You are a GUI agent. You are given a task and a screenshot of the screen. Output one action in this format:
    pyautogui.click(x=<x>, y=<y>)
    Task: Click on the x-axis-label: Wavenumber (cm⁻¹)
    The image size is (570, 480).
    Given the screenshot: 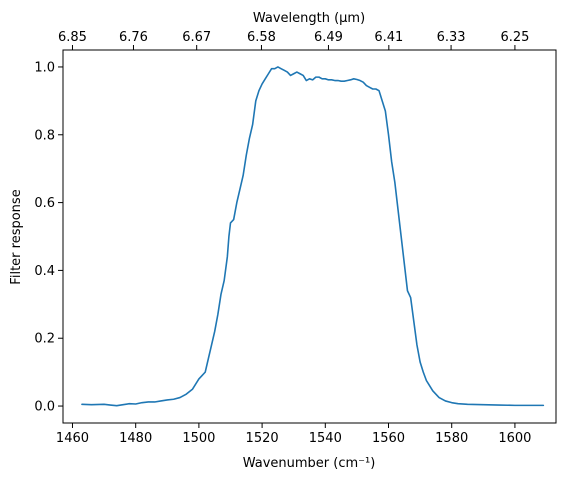 What is the action you would take?
    pyautogui.click(x=309, y=463)
    